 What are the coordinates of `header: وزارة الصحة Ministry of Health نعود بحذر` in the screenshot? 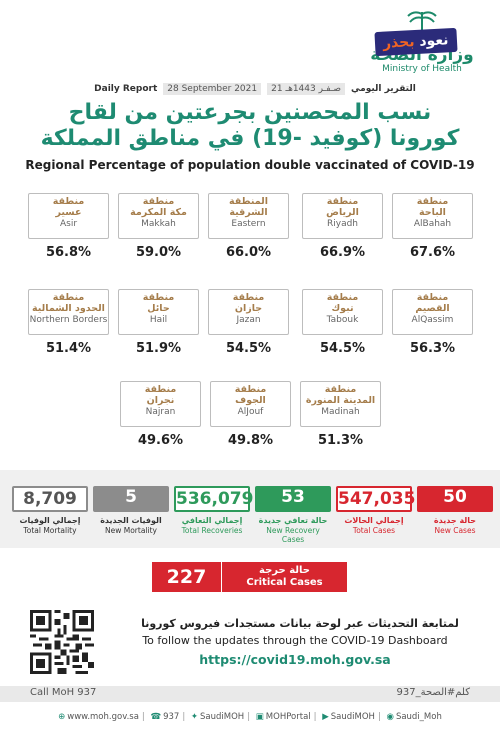 It's located at (250, 40).